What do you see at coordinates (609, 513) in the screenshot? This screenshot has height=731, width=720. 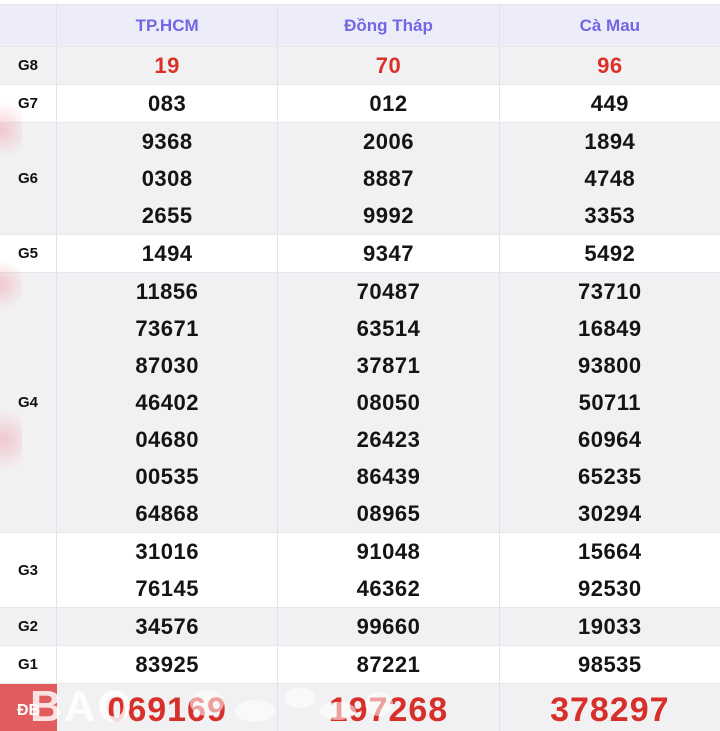 I see `prize-number: 30294` at bounding box center [609, 513].